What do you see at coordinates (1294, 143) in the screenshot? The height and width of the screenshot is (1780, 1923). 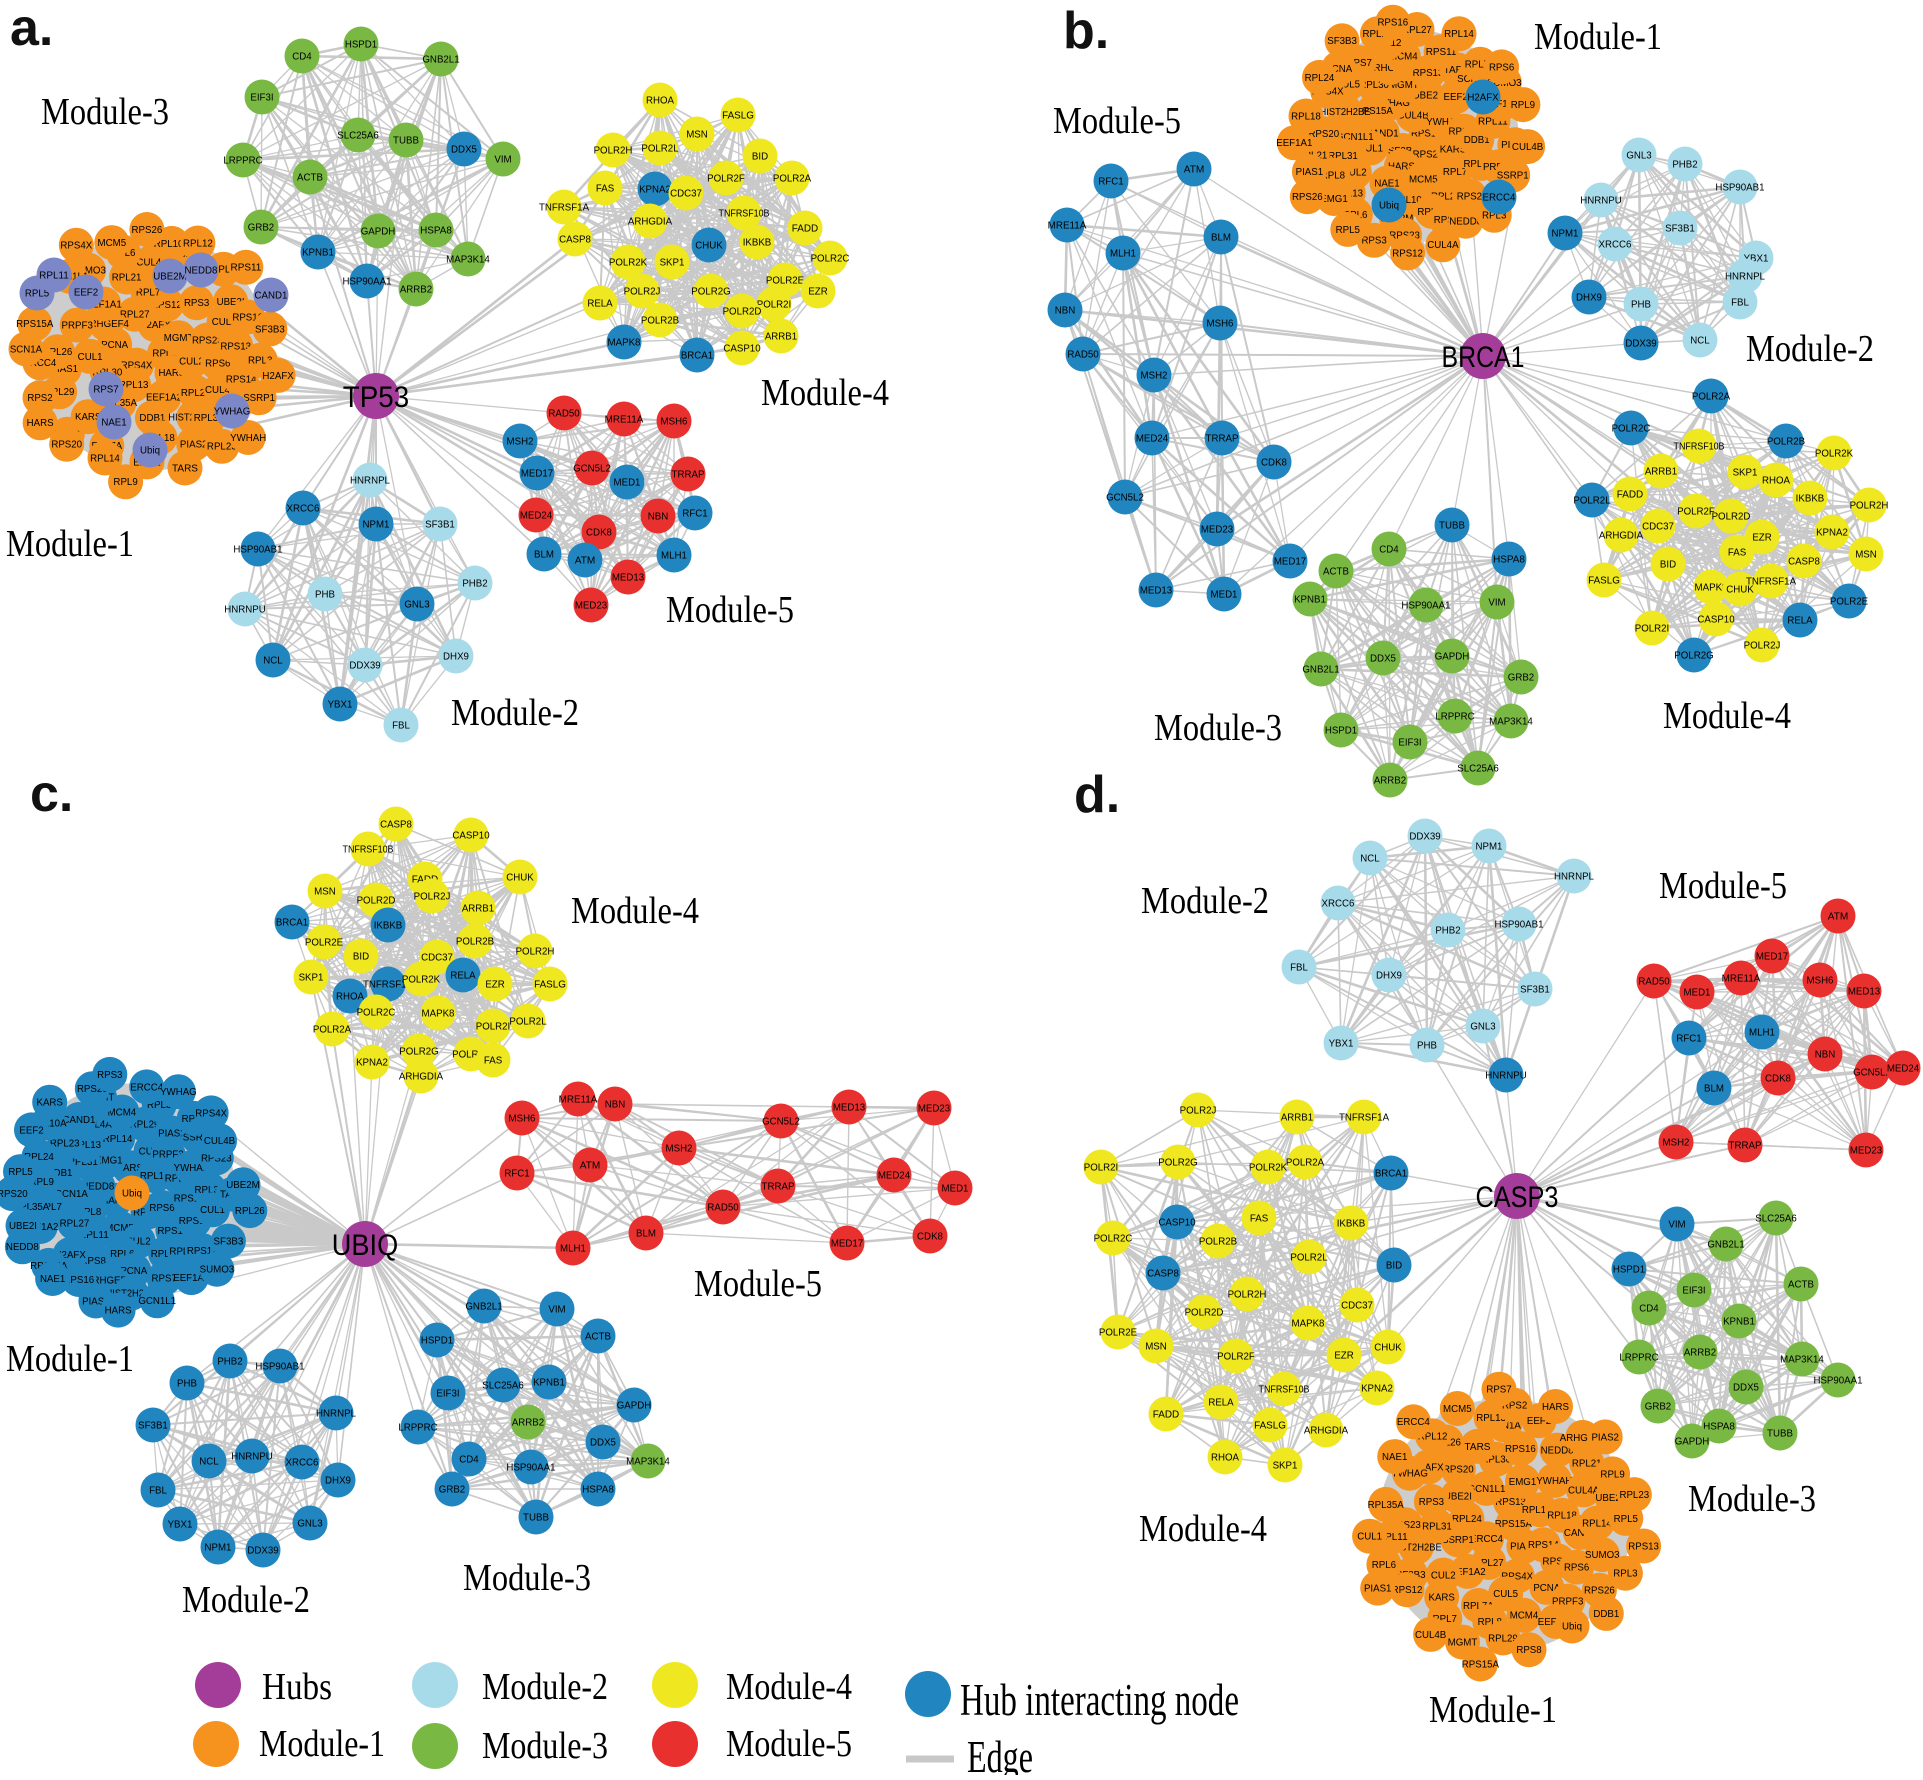 I see `svg-text: EEF1A1` at bounding box center [1294, 143].